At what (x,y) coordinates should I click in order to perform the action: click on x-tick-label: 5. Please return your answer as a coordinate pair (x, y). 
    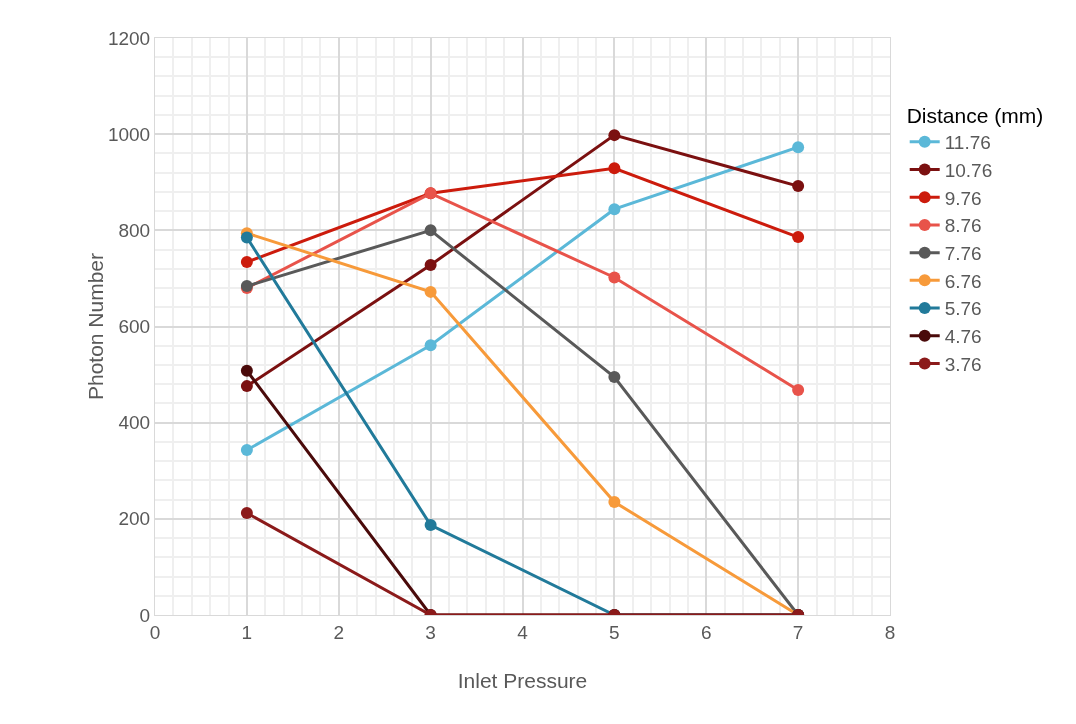
    Looking at the image, I should click on (614, 632).